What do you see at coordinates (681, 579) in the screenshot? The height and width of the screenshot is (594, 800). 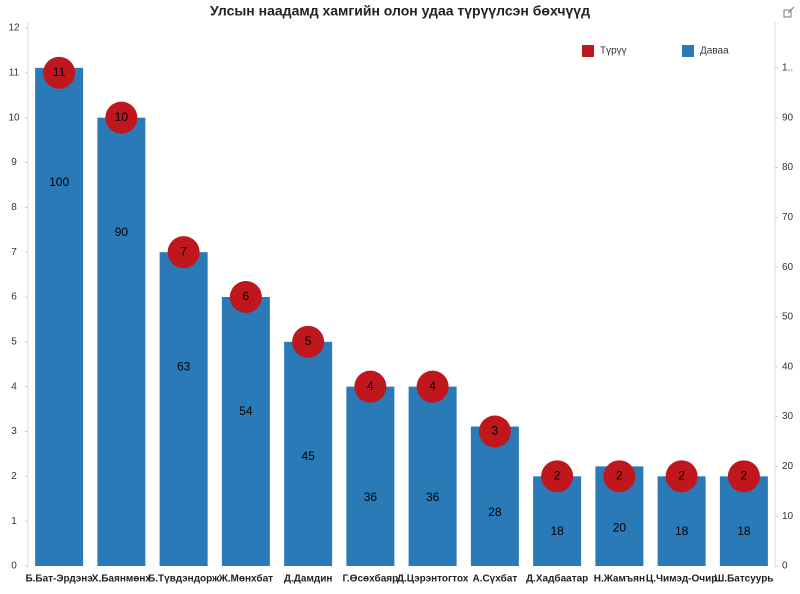 I see `x-tick-label: Ц.Чимэд-Очир` at bounding box center [681, 579].